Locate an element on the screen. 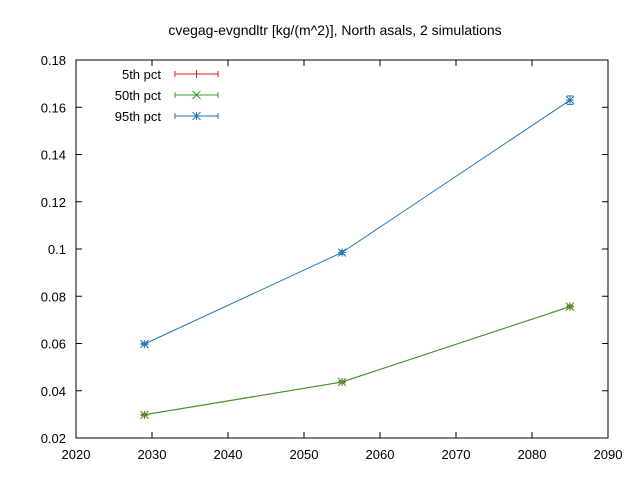 Image resolution: width=640 pixels, height=480 pixels. legend-item: 50th pct is located at coordinates (167, 95).